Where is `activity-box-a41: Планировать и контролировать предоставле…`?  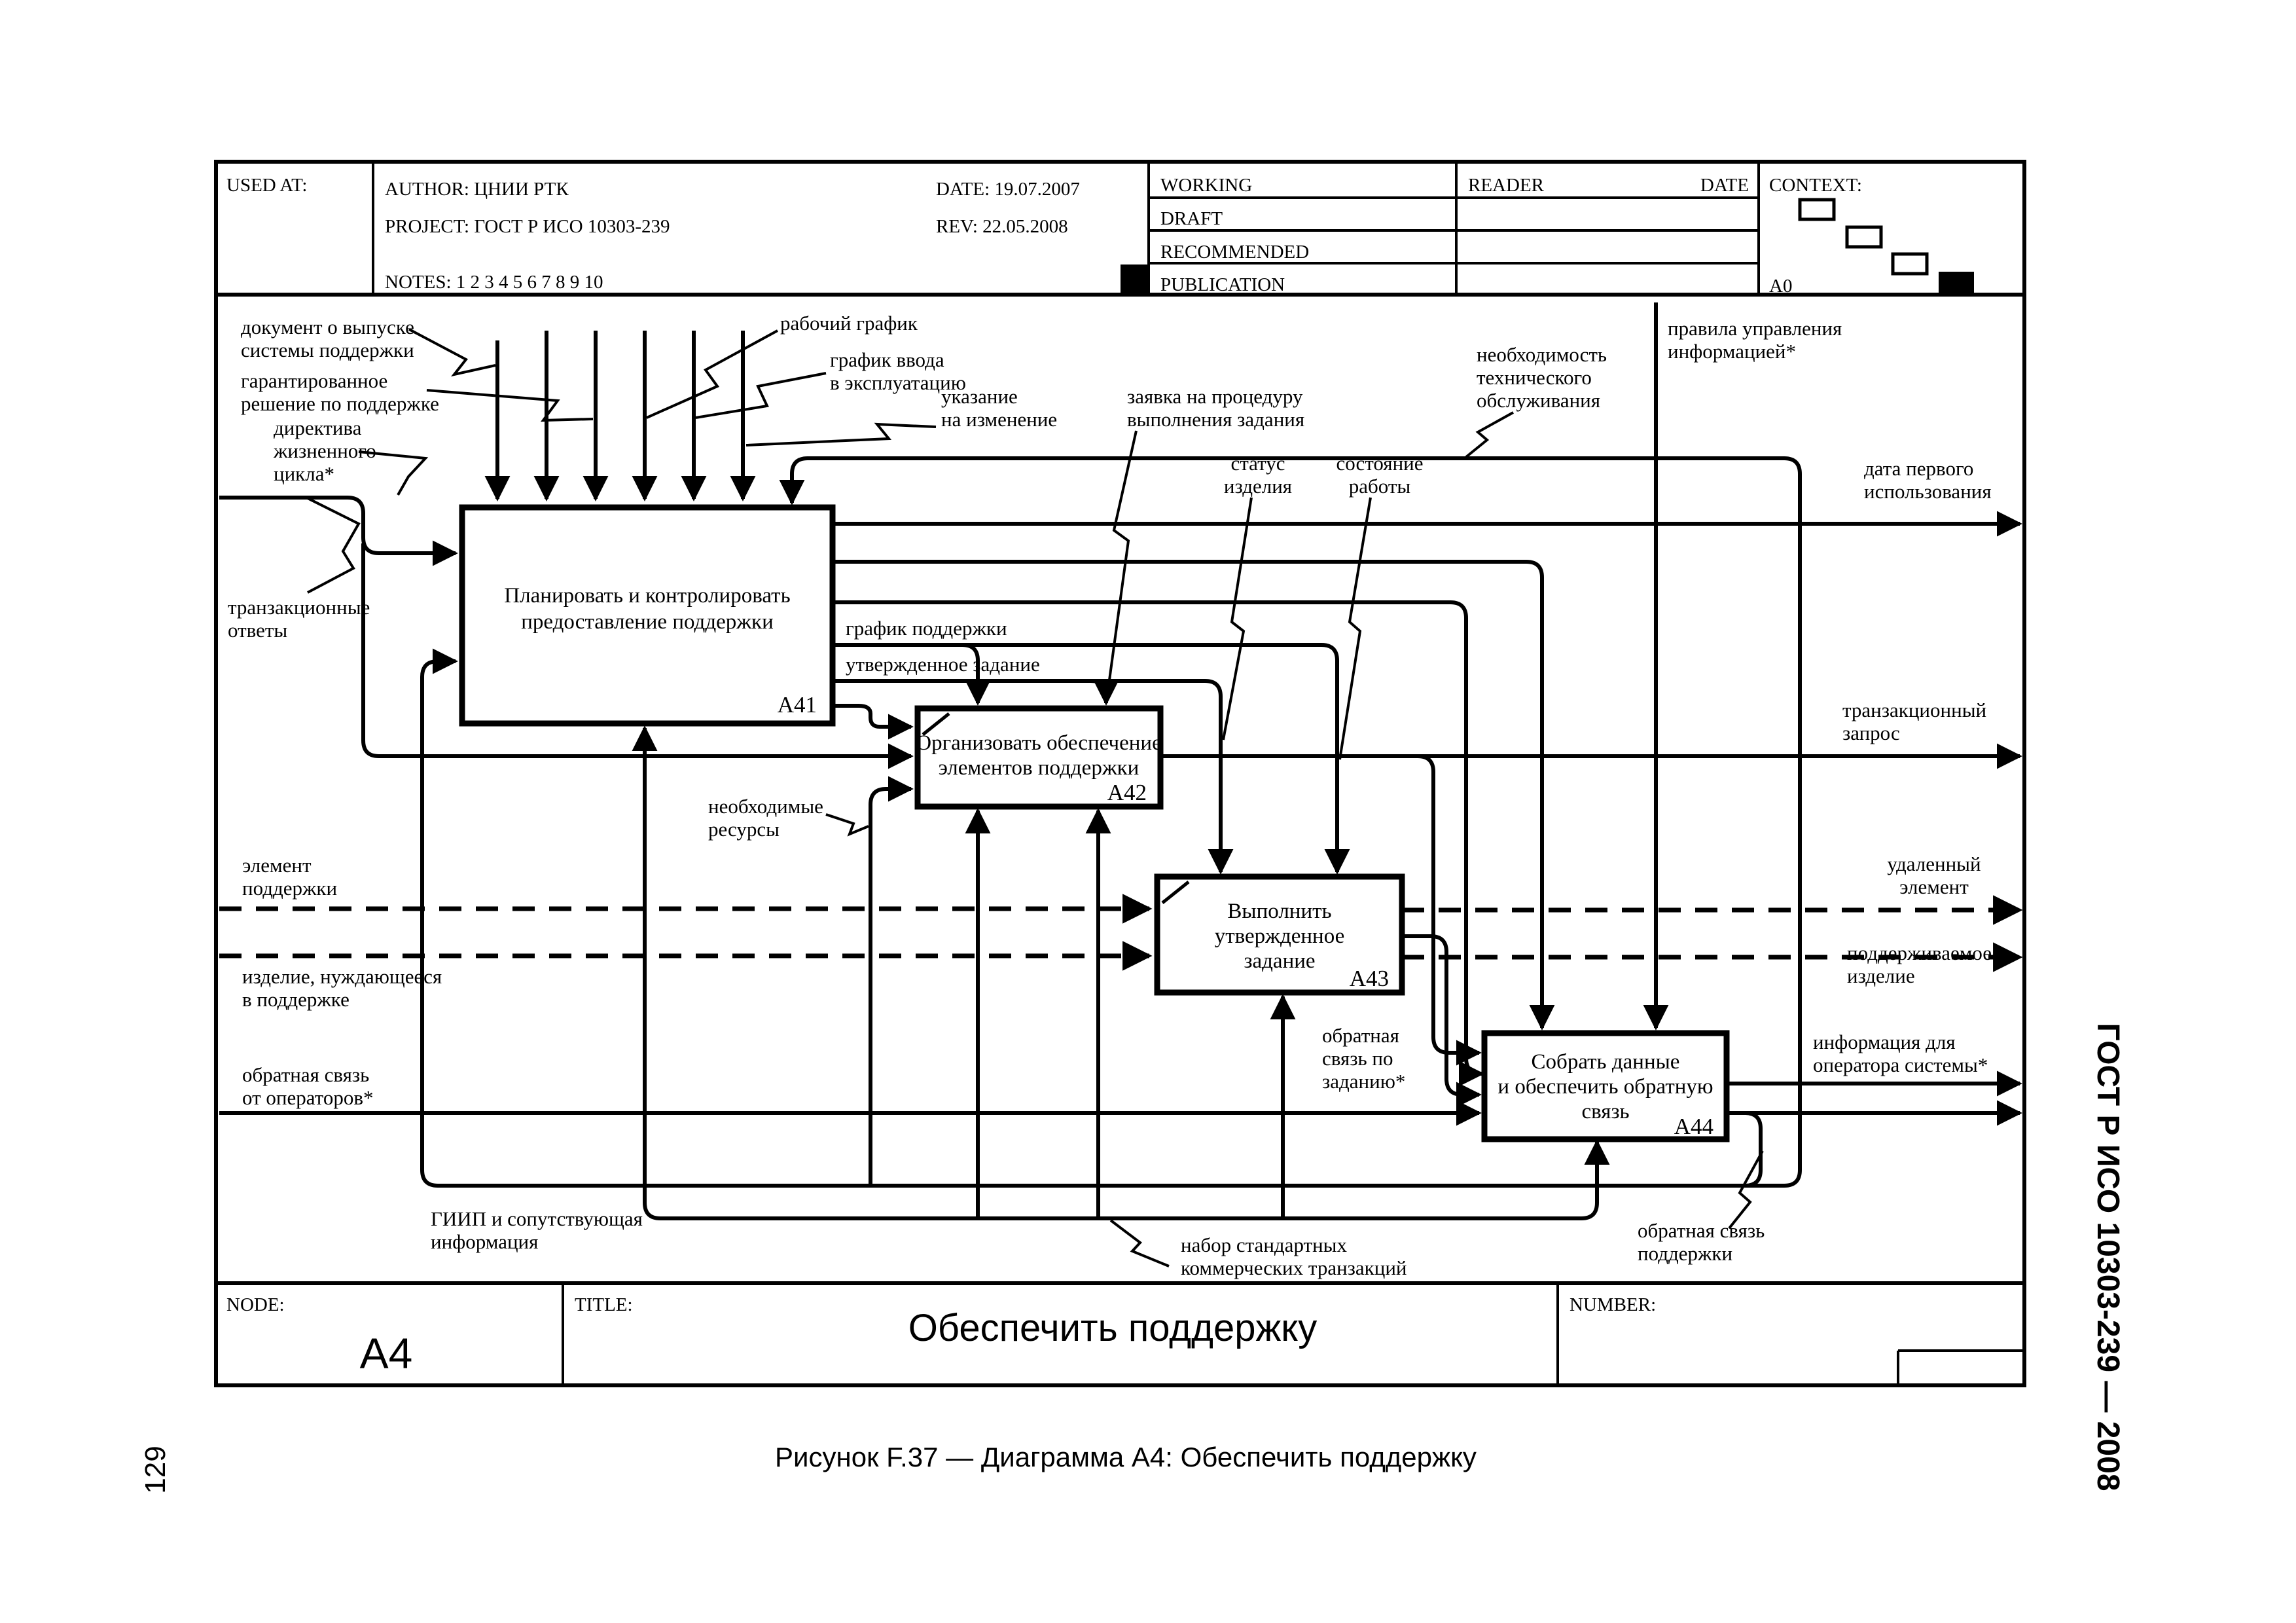 activity-box-a41: Планировать и контролировать предоставле… is located at coordinates (647, 615).